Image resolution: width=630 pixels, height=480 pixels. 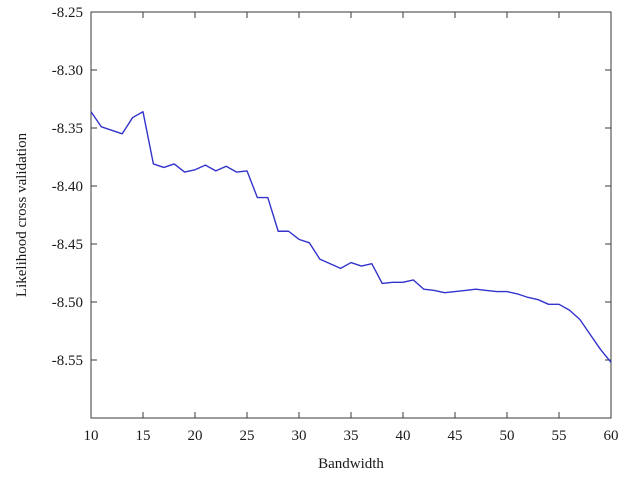 What do you see at coordinates (351, 464) in the screenshot?
I see `x-axis-title: Bandwidth` at bounding box center [351, 464].